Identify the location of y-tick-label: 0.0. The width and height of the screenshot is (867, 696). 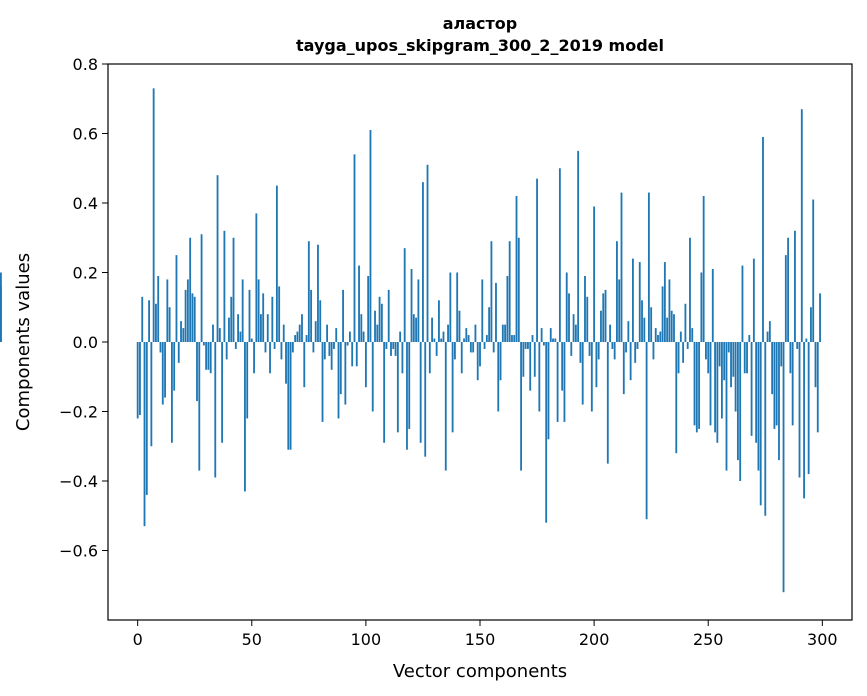
(85, 342).